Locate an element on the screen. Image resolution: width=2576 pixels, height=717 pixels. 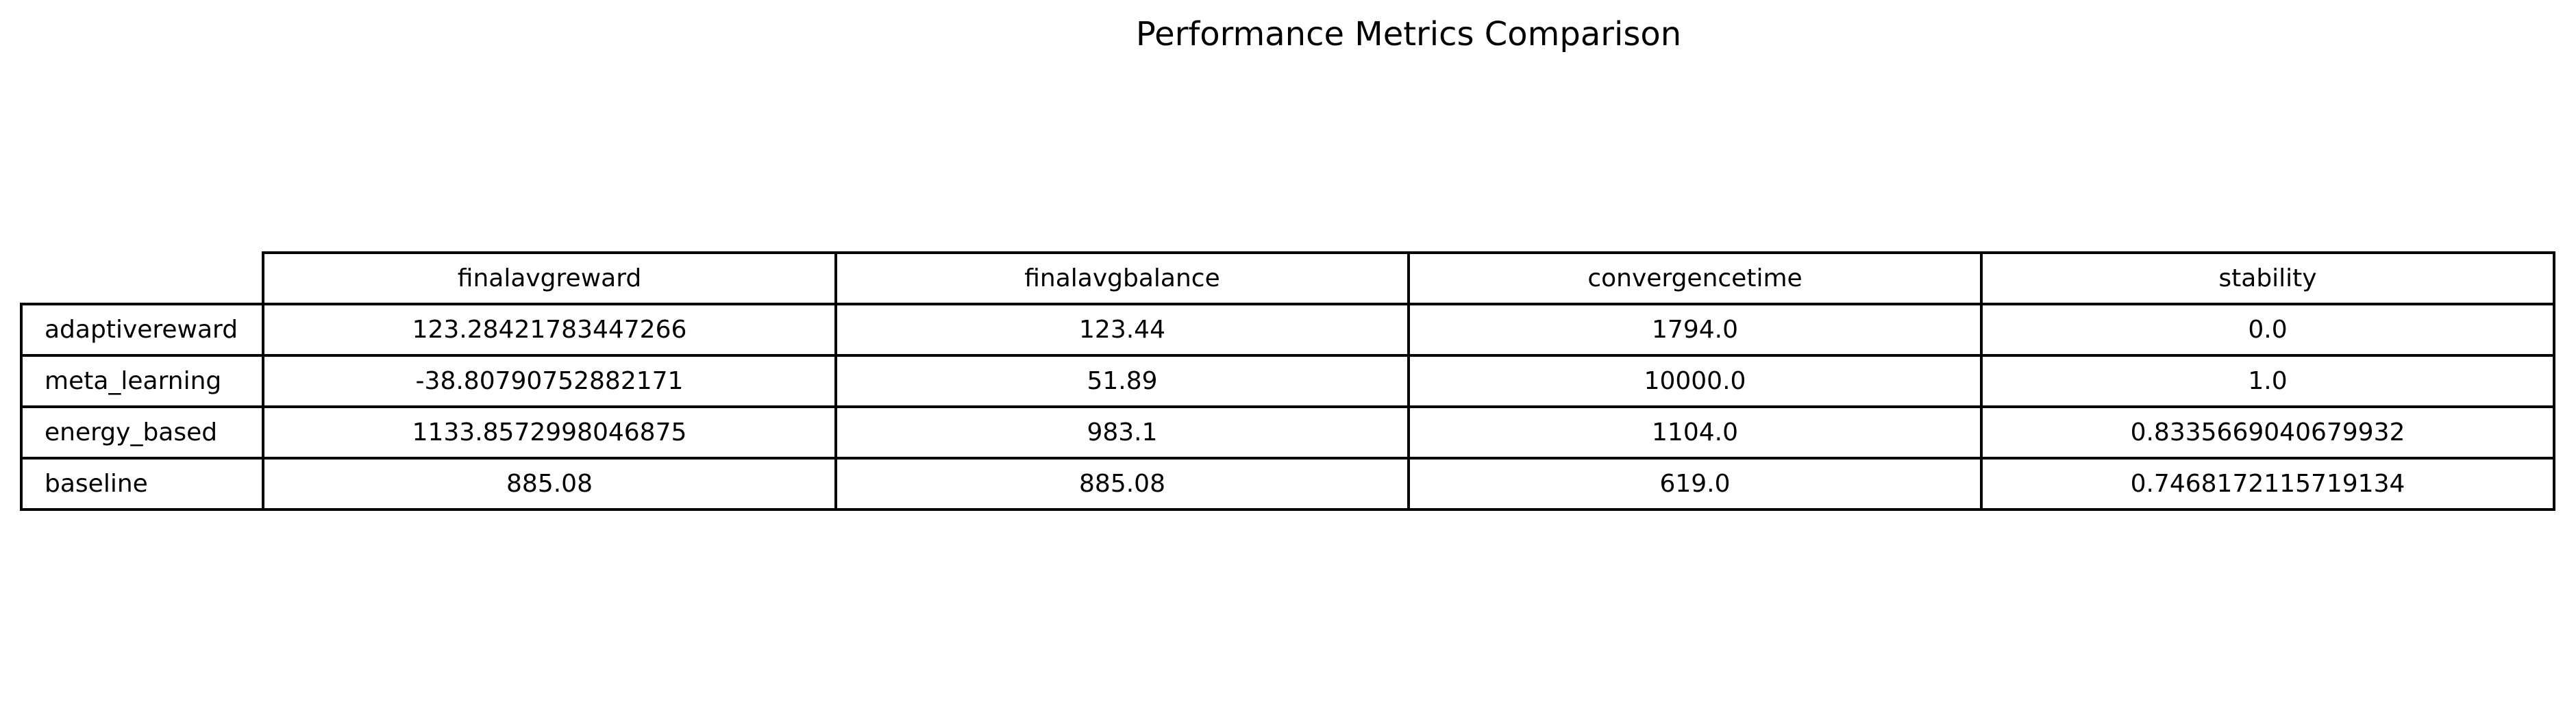
chart-title: Performance Metrics Comparison is located at coordinates (1408, 34).